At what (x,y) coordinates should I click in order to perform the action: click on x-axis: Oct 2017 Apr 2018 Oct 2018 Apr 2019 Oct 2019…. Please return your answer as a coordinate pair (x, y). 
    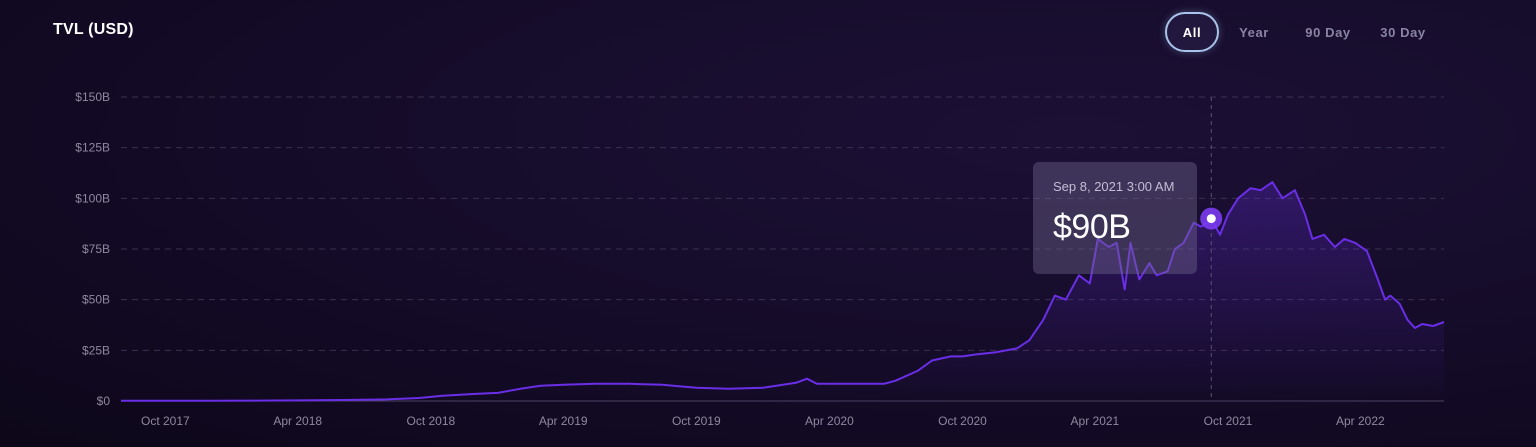
    Looking at the image, I should click on (763, 421).